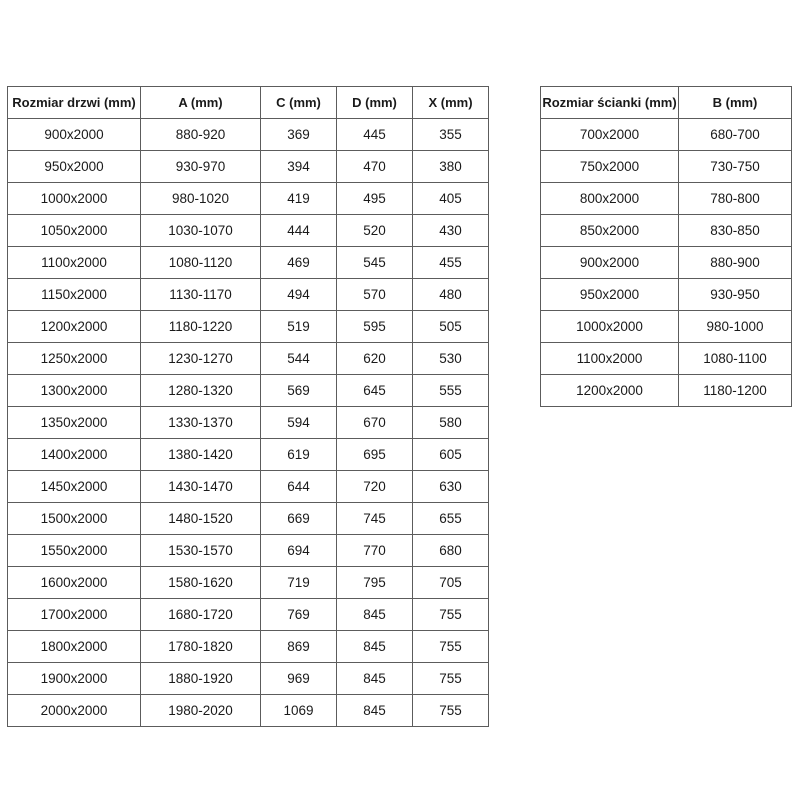 This screenshot has height=800, width=800. I want to click on cell-x: 530, so click(450, 358).